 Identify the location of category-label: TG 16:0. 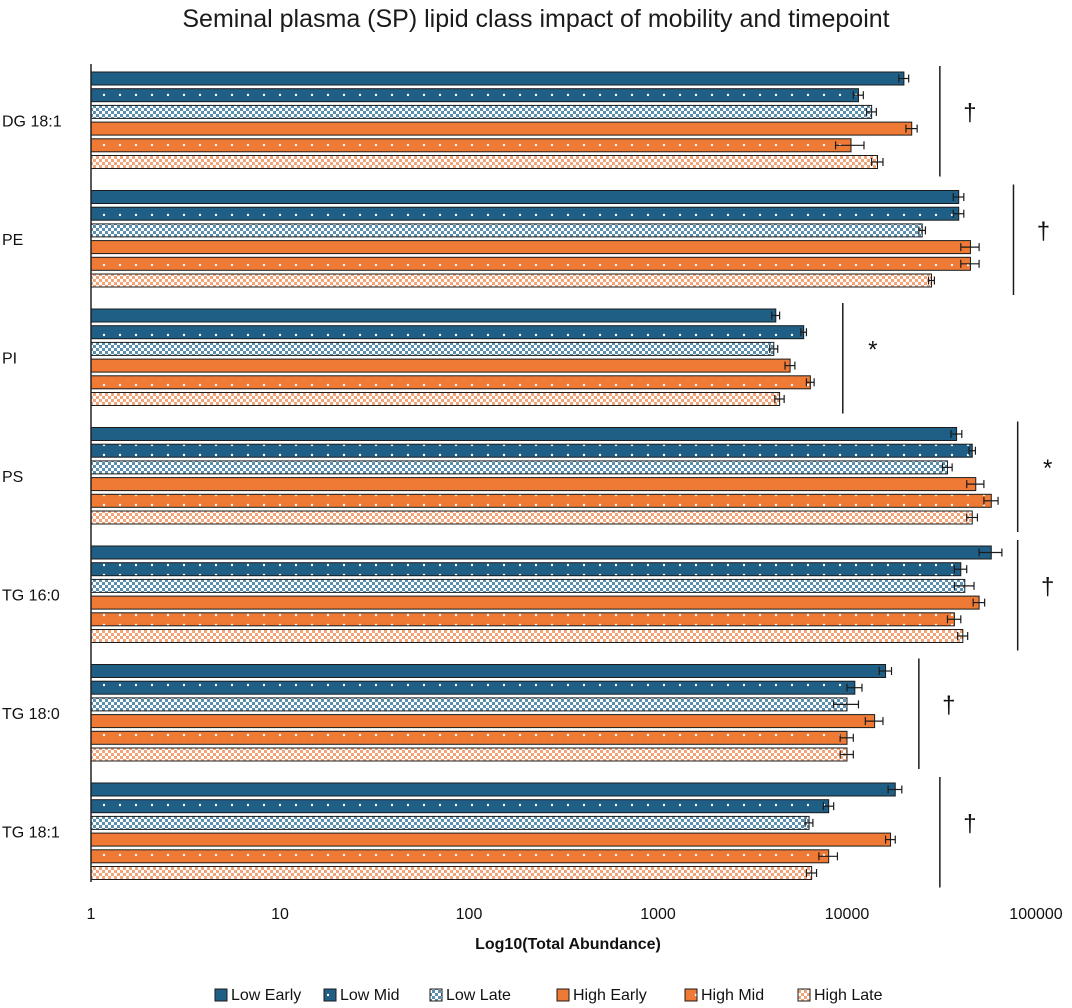
(31, 595).